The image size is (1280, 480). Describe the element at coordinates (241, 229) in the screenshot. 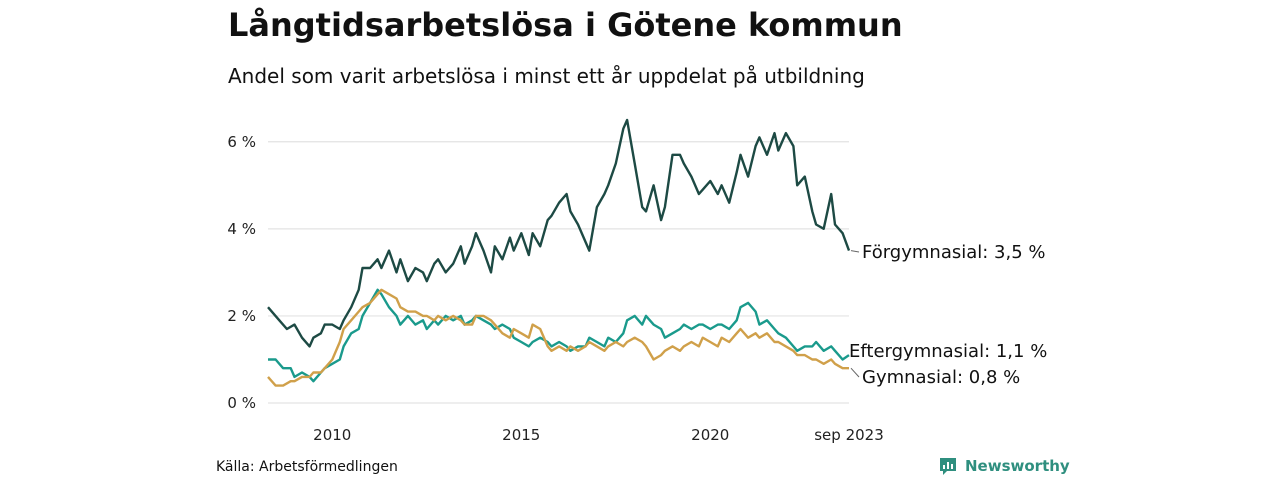

I see `y-tick-label: 4 %` at that location.